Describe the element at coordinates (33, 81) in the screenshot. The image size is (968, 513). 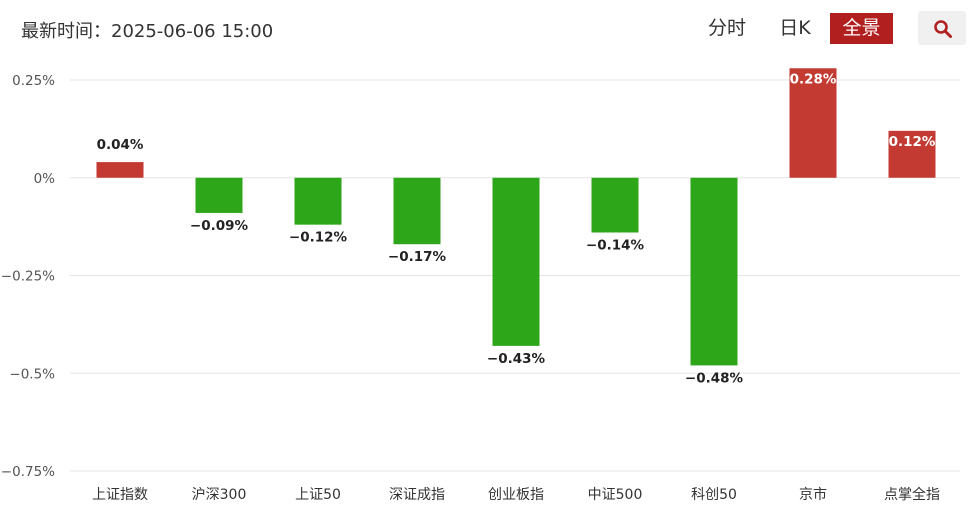
I see `y-tick-label: 0.25%` at that location.